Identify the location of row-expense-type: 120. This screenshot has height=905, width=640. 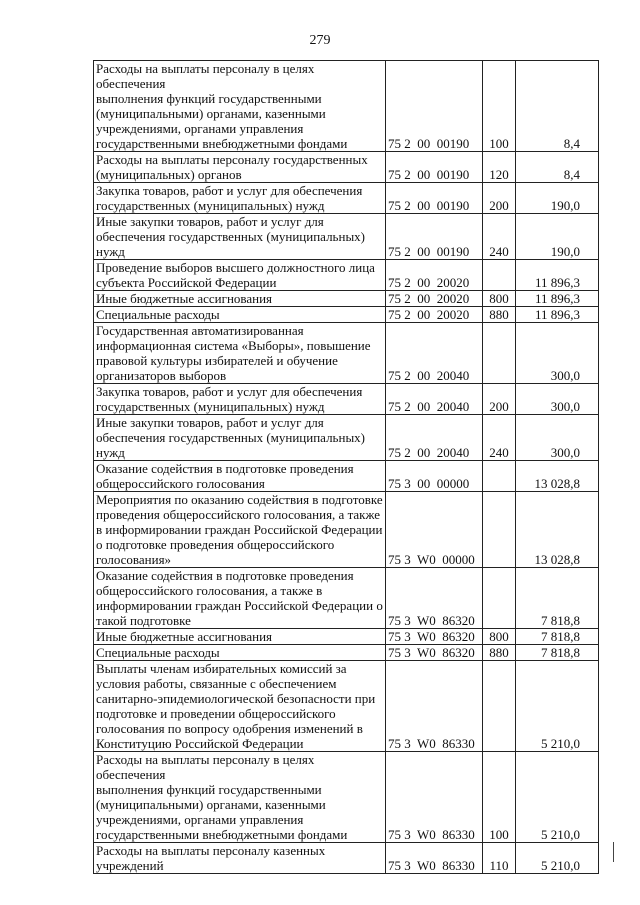
(499, 167).